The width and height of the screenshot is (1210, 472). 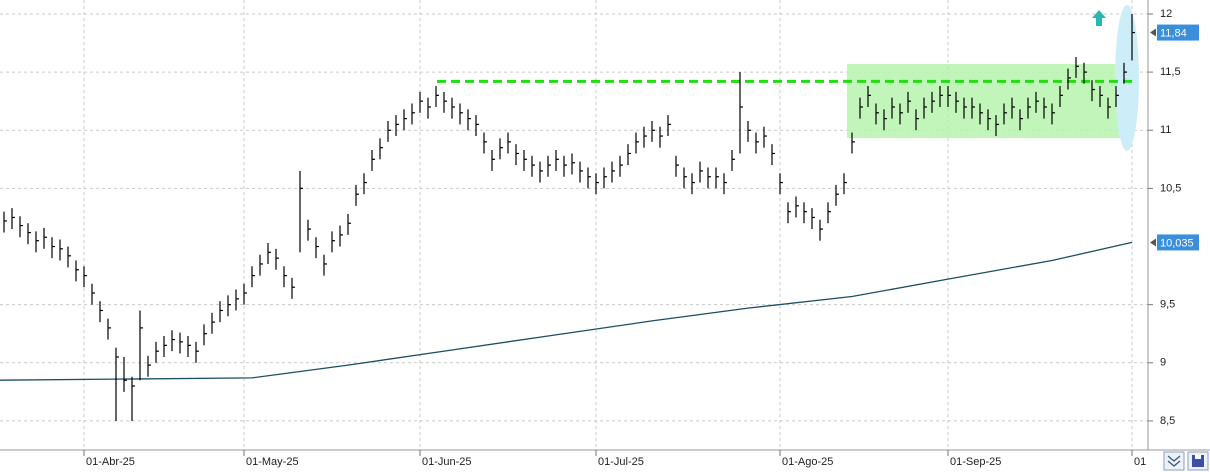 I want to click on x-tick-label: 01, so click(x=1140, y=462).